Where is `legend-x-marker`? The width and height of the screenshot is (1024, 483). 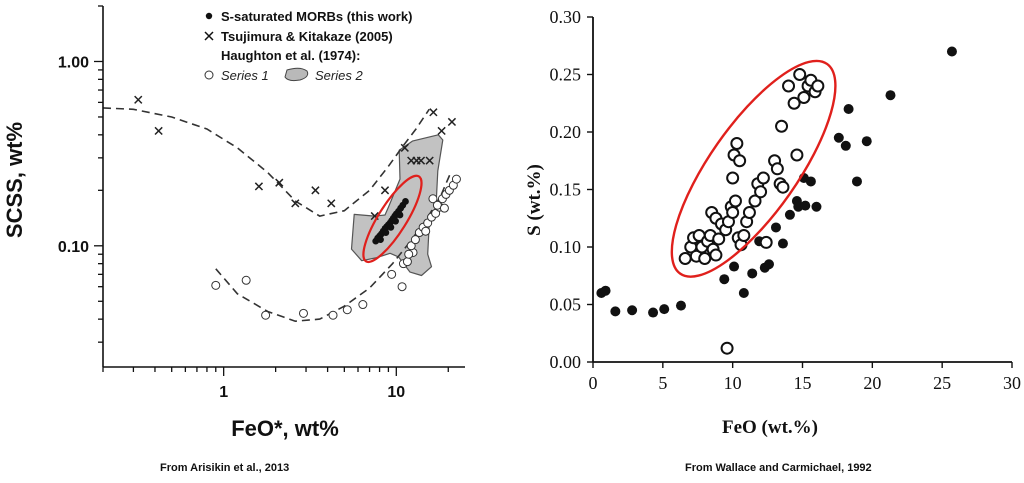
legend-x-marker is located at coordinates (209, 36).